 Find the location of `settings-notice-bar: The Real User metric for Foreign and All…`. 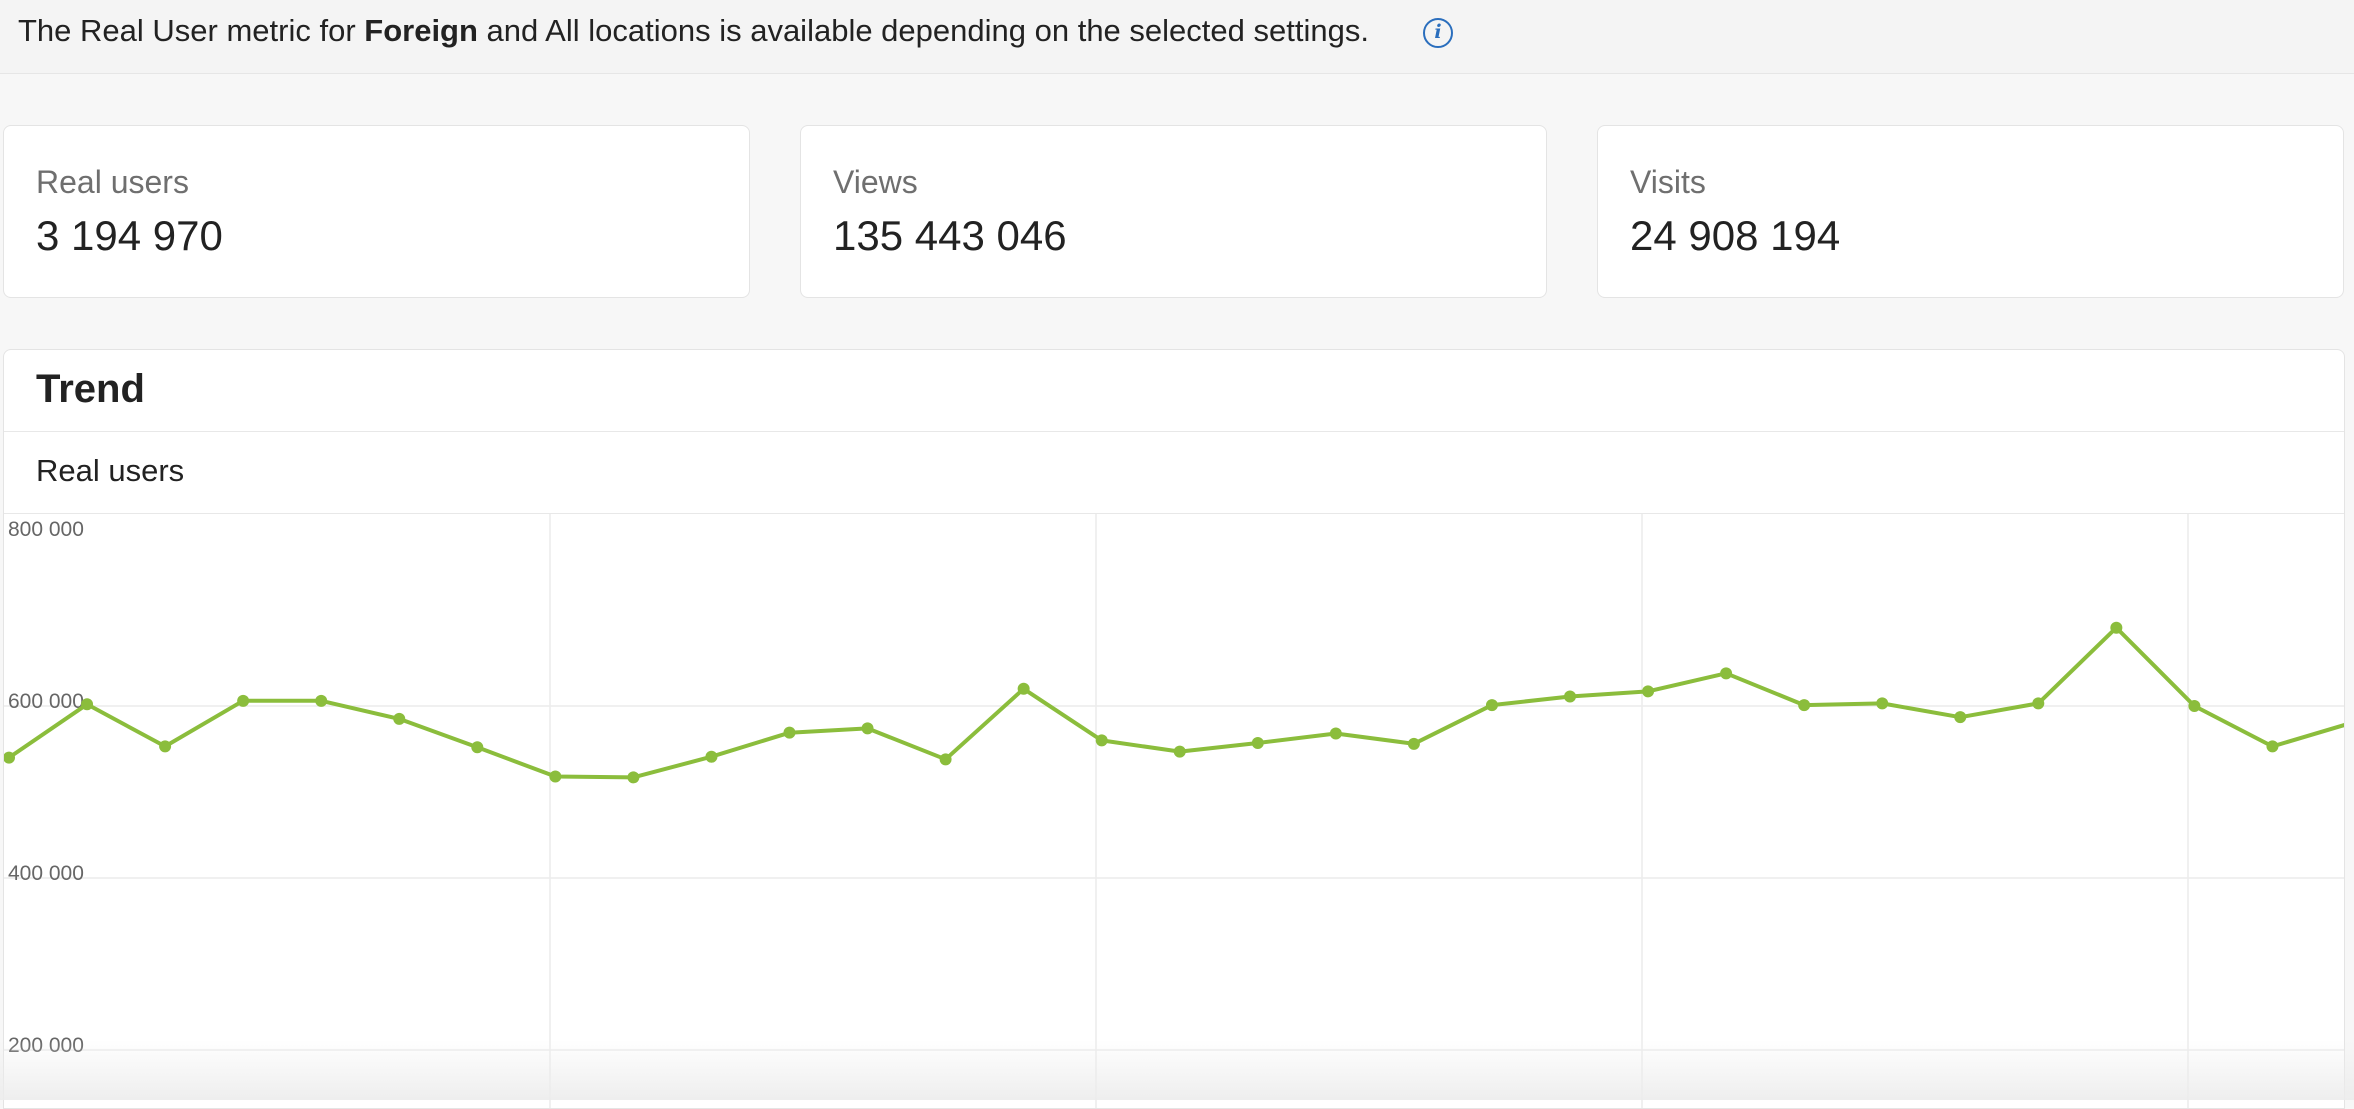

settings-notice-bar: The Real User metric for Foreign and All… is located at coordinates (1177, 37).